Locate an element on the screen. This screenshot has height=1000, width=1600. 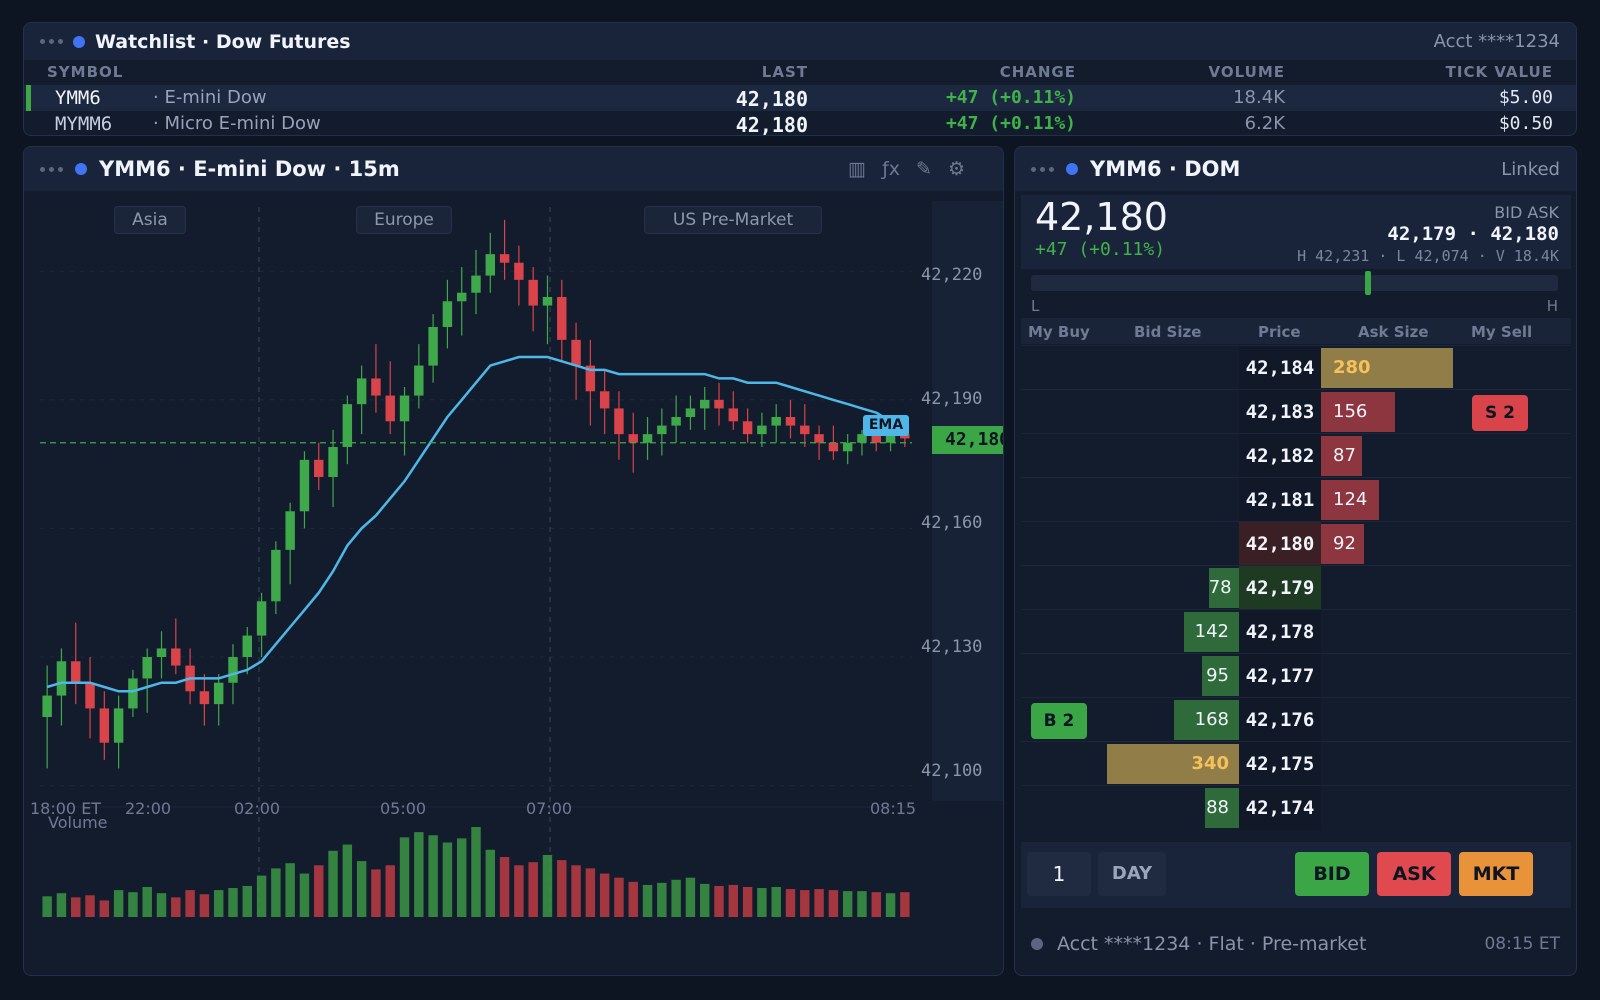
ladder-row: 42,177 95 is located at coordinates (1296, 675).